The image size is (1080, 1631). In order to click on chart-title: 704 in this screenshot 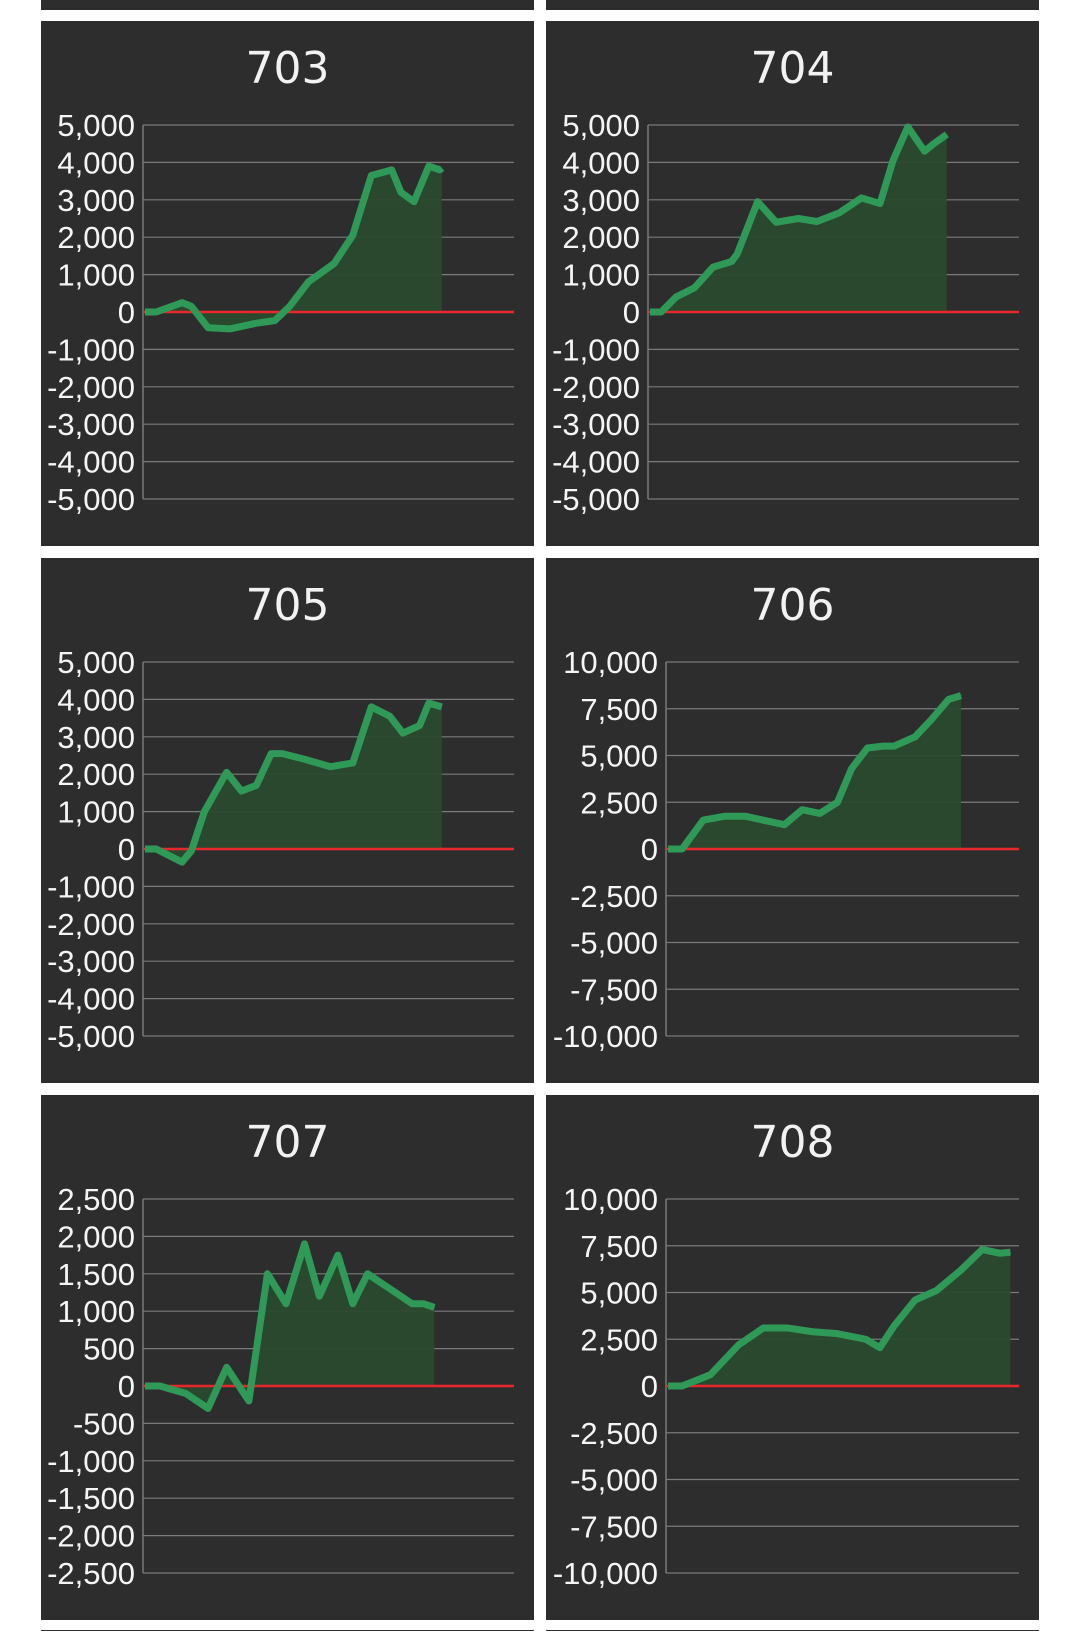, I will do `click(792, 68)`.